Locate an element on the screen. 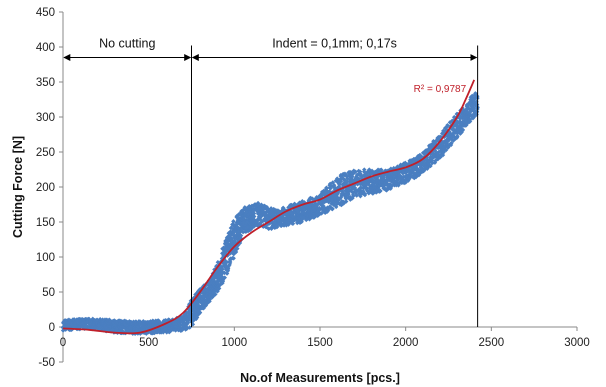  x-tick-label: 2500 is located at coordinates (492, 343).